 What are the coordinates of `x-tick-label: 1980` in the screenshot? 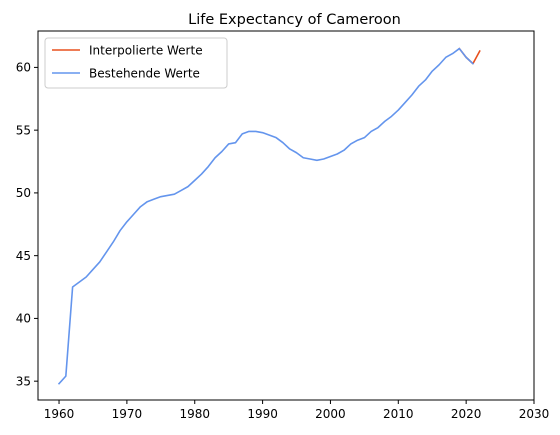 It's located at (194, 414).